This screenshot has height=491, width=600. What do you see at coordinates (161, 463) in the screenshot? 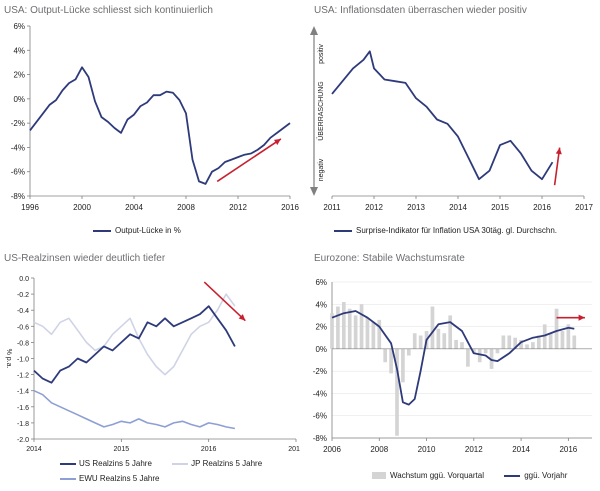
I see `legend-real-rates-row1: US Realzins 5 Jahre JP Realzins 5 Jahre` at bounding box center [161, 463].